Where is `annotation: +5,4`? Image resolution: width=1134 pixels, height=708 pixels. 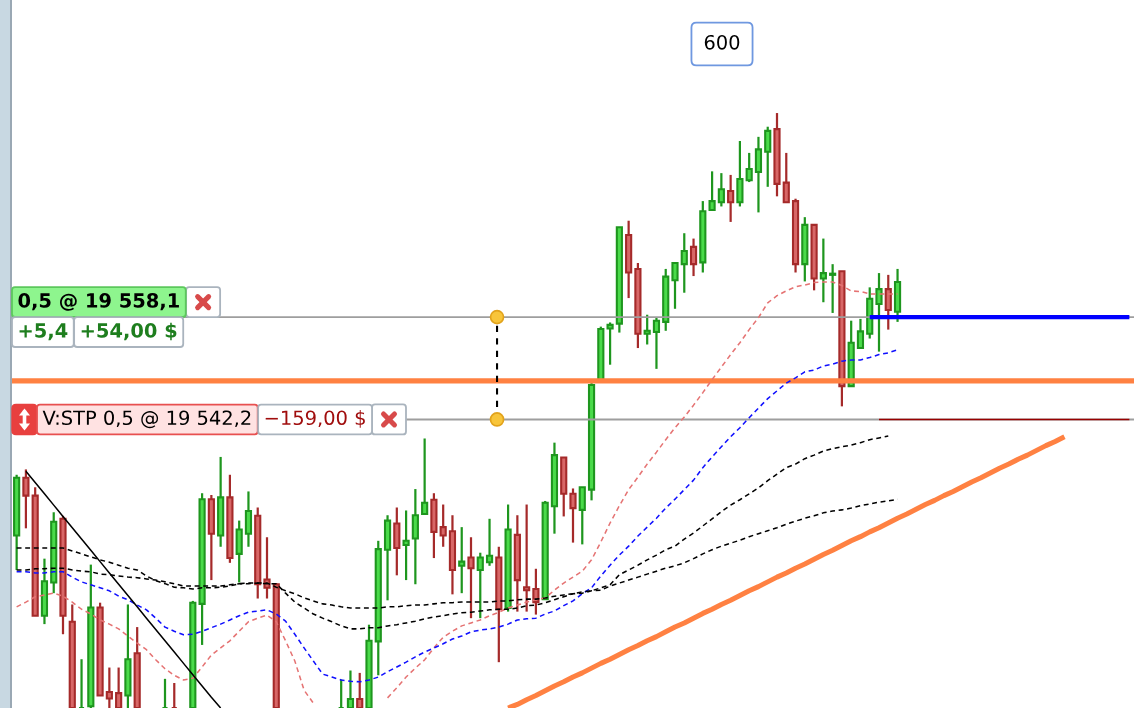 annotation: +5,4 is located at coordinates (43, 332).